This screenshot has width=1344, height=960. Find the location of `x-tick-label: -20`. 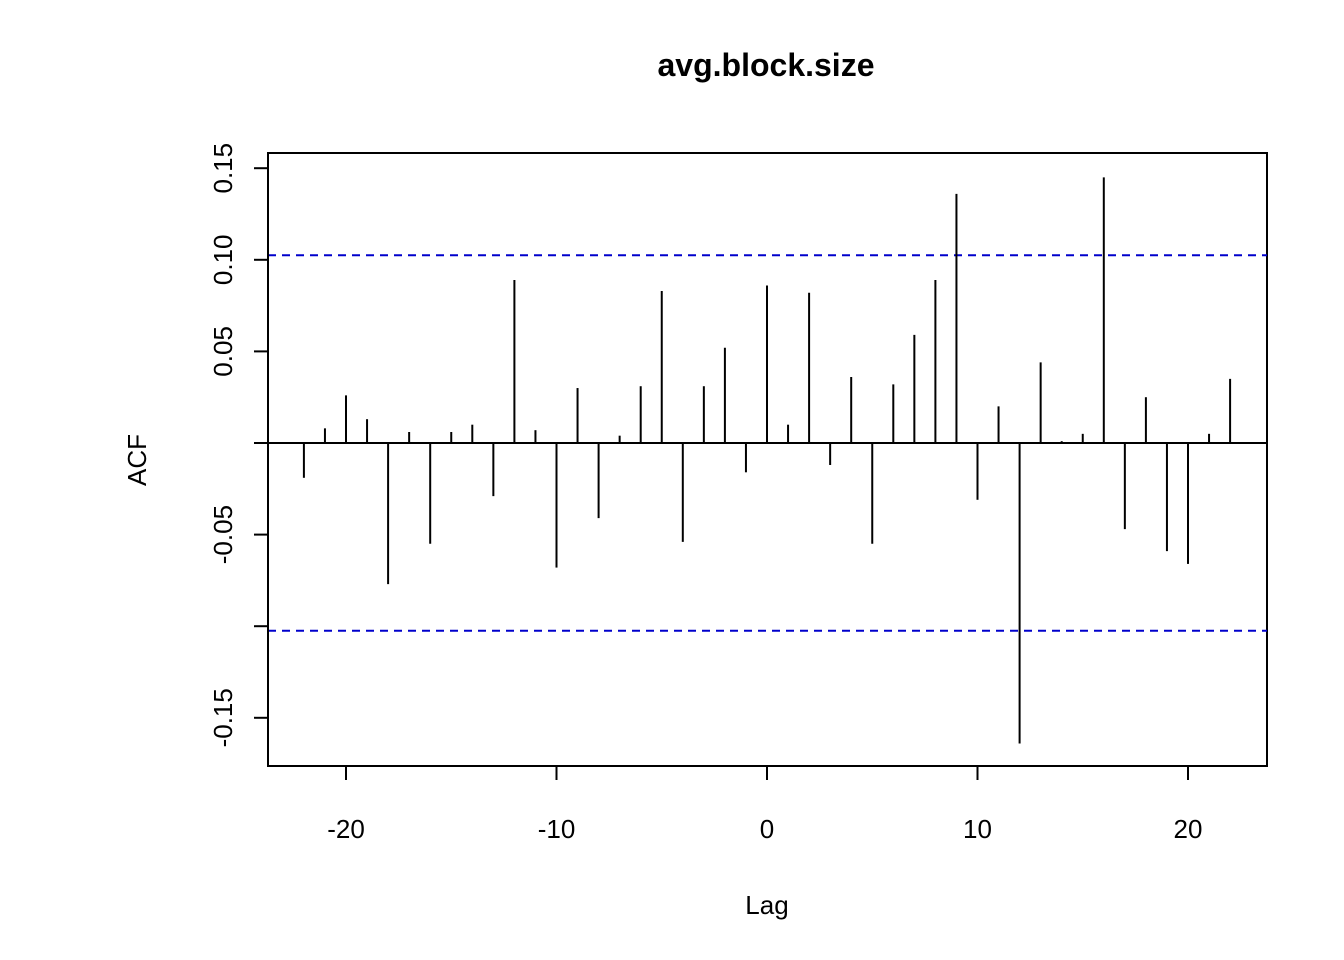

x-tick-label: -20 is located at coordinates (346, 829).